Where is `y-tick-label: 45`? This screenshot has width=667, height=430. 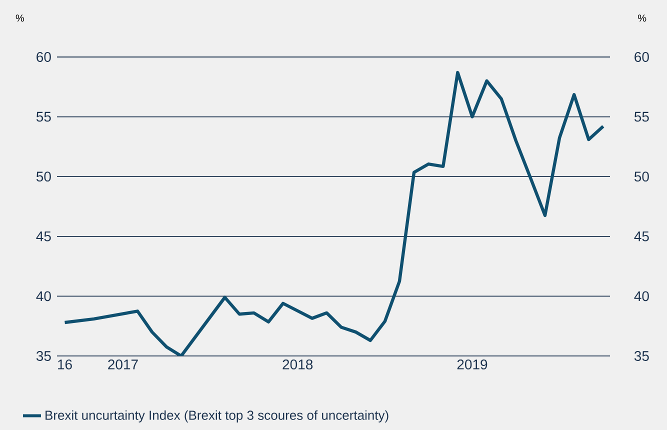 y-tick-label: 45 is located at coordinates (43, 237).